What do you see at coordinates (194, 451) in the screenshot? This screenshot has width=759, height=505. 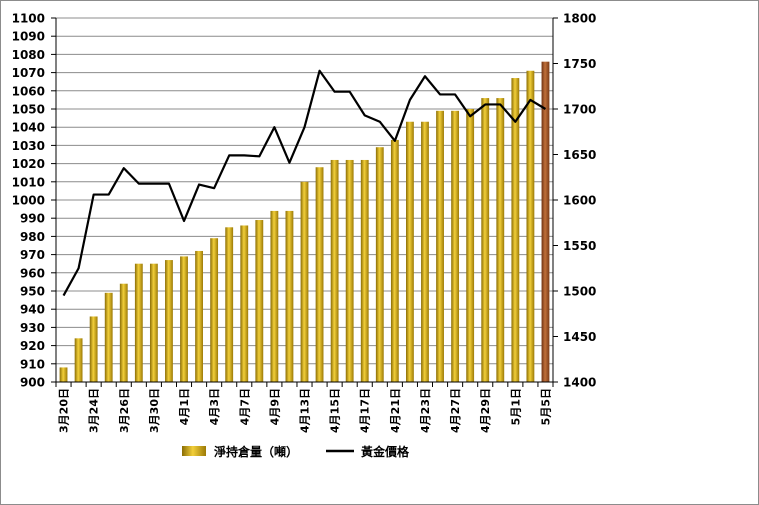 I see `legend-bar-swatch` at bounding box center [194, 451].